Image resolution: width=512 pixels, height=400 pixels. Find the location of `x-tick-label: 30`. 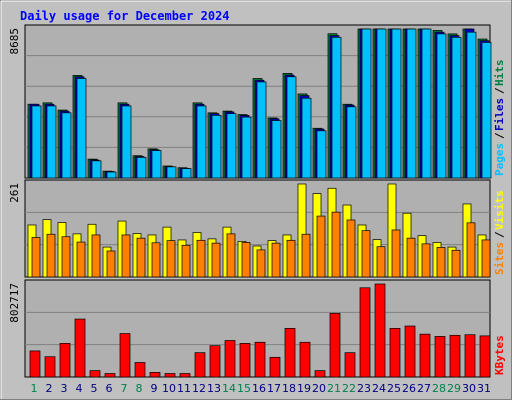

x-tick-label: 30 is located at coordinates (469, 388).